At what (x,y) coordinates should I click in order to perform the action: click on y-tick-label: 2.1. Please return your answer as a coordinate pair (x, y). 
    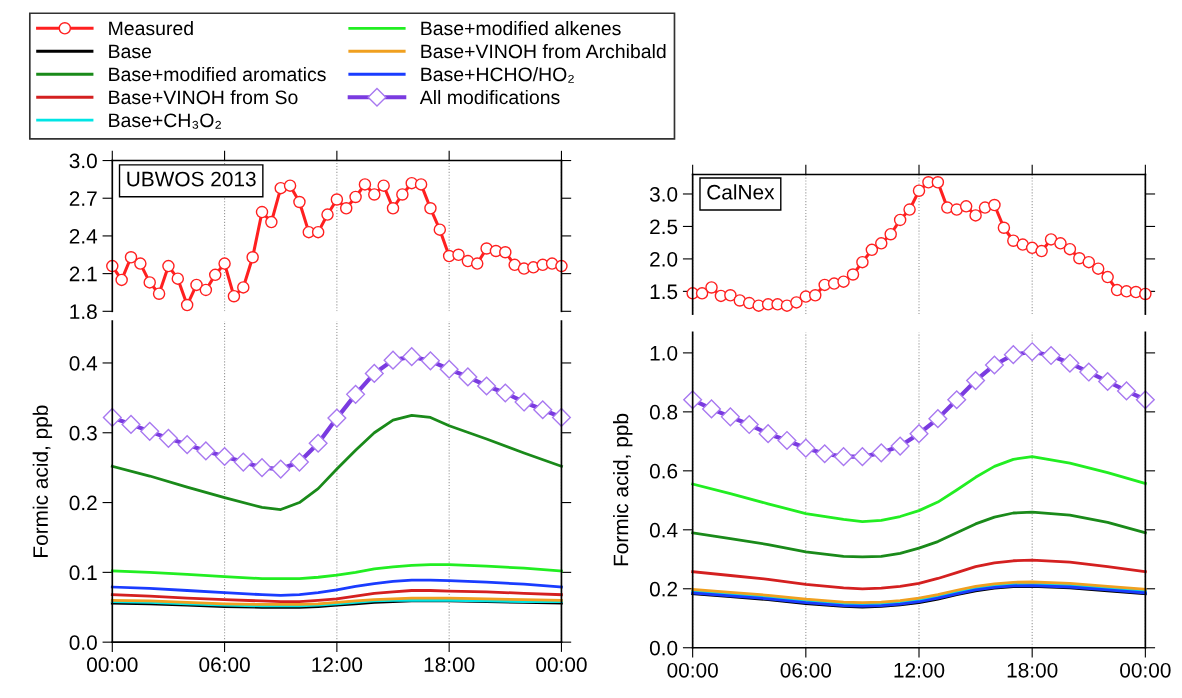
    Looking at the image, I should click on (83, 274).